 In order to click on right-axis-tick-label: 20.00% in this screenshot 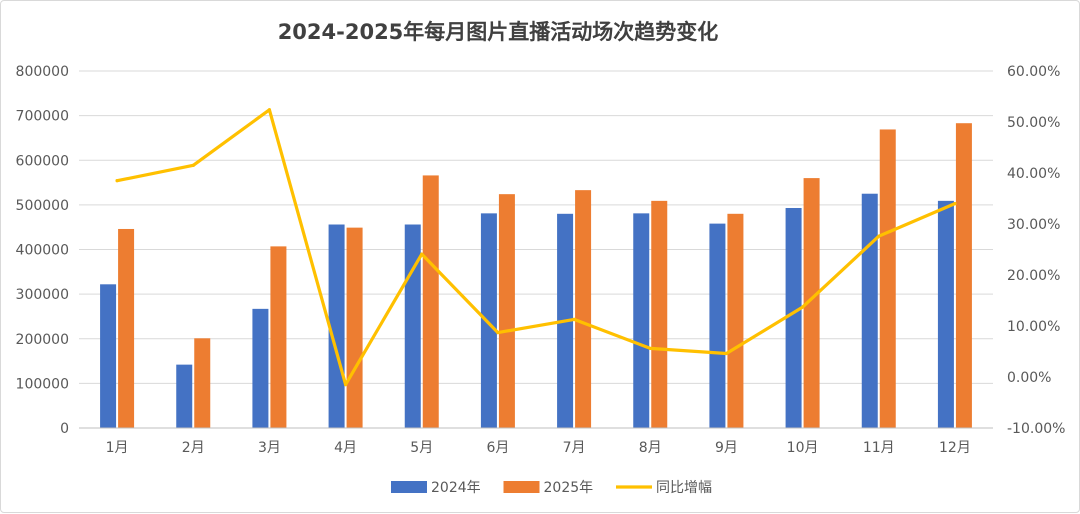, I will do `click(1033, 276)`.